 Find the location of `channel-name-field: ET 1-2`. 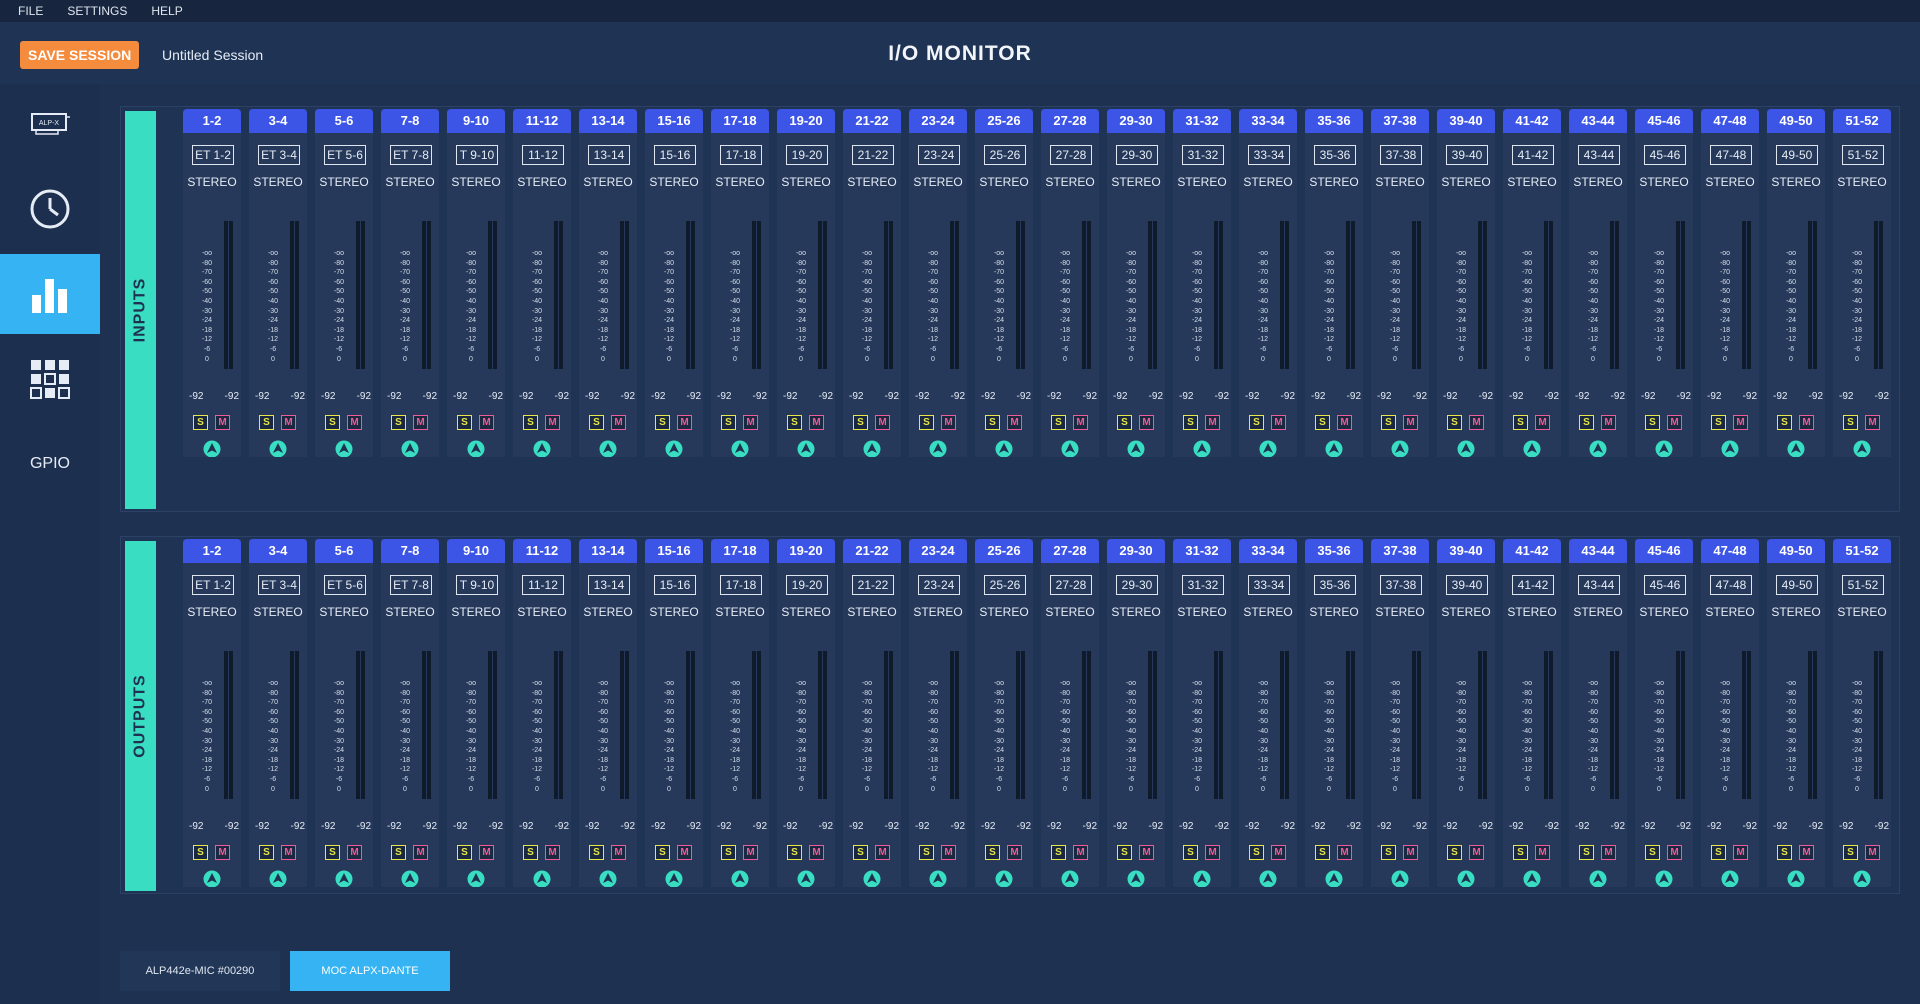

channel-name-field: ET 1-2 is located at coordinates (213, 585).